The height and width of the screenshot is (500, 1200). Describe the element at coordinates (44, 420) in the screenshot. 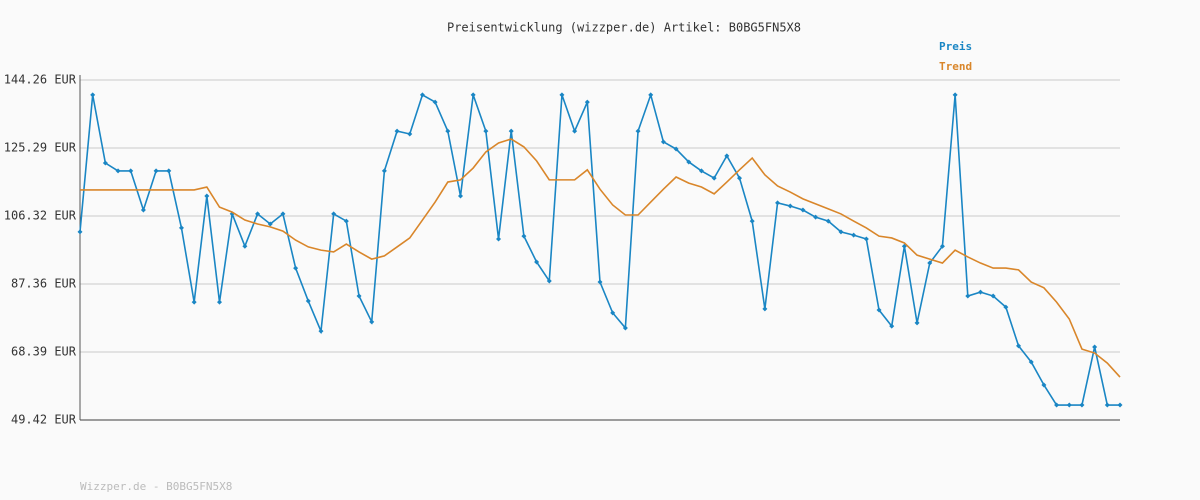

I see `y-tick-label: 49.42 EUR` at that location.